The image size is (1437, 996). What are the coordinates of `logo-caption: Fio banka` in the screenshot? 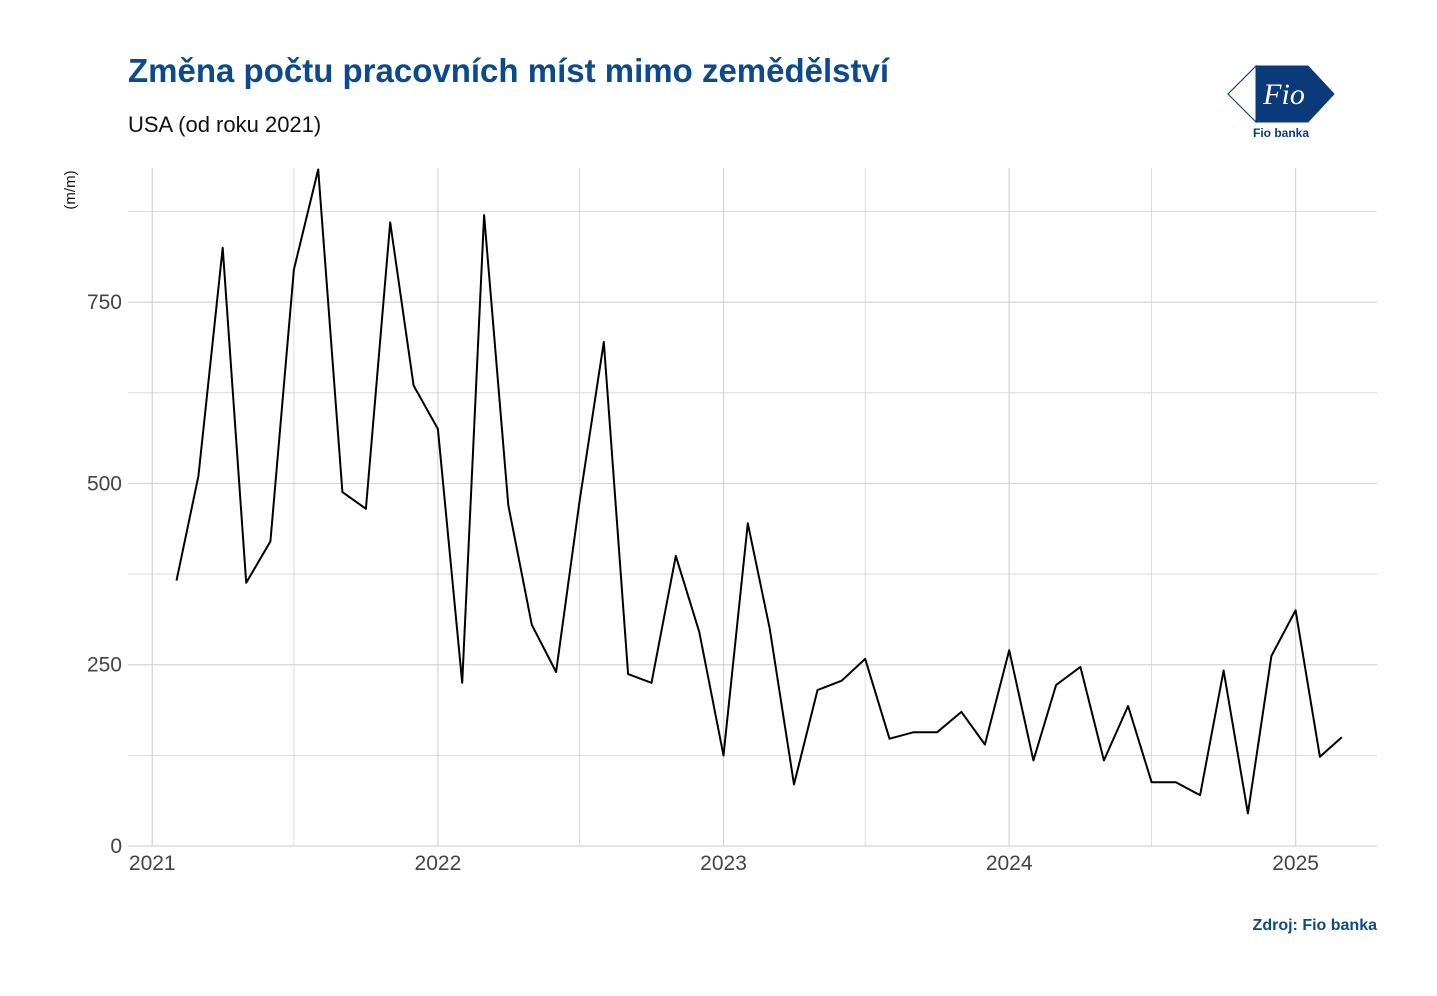 It's located at (1280, 133).